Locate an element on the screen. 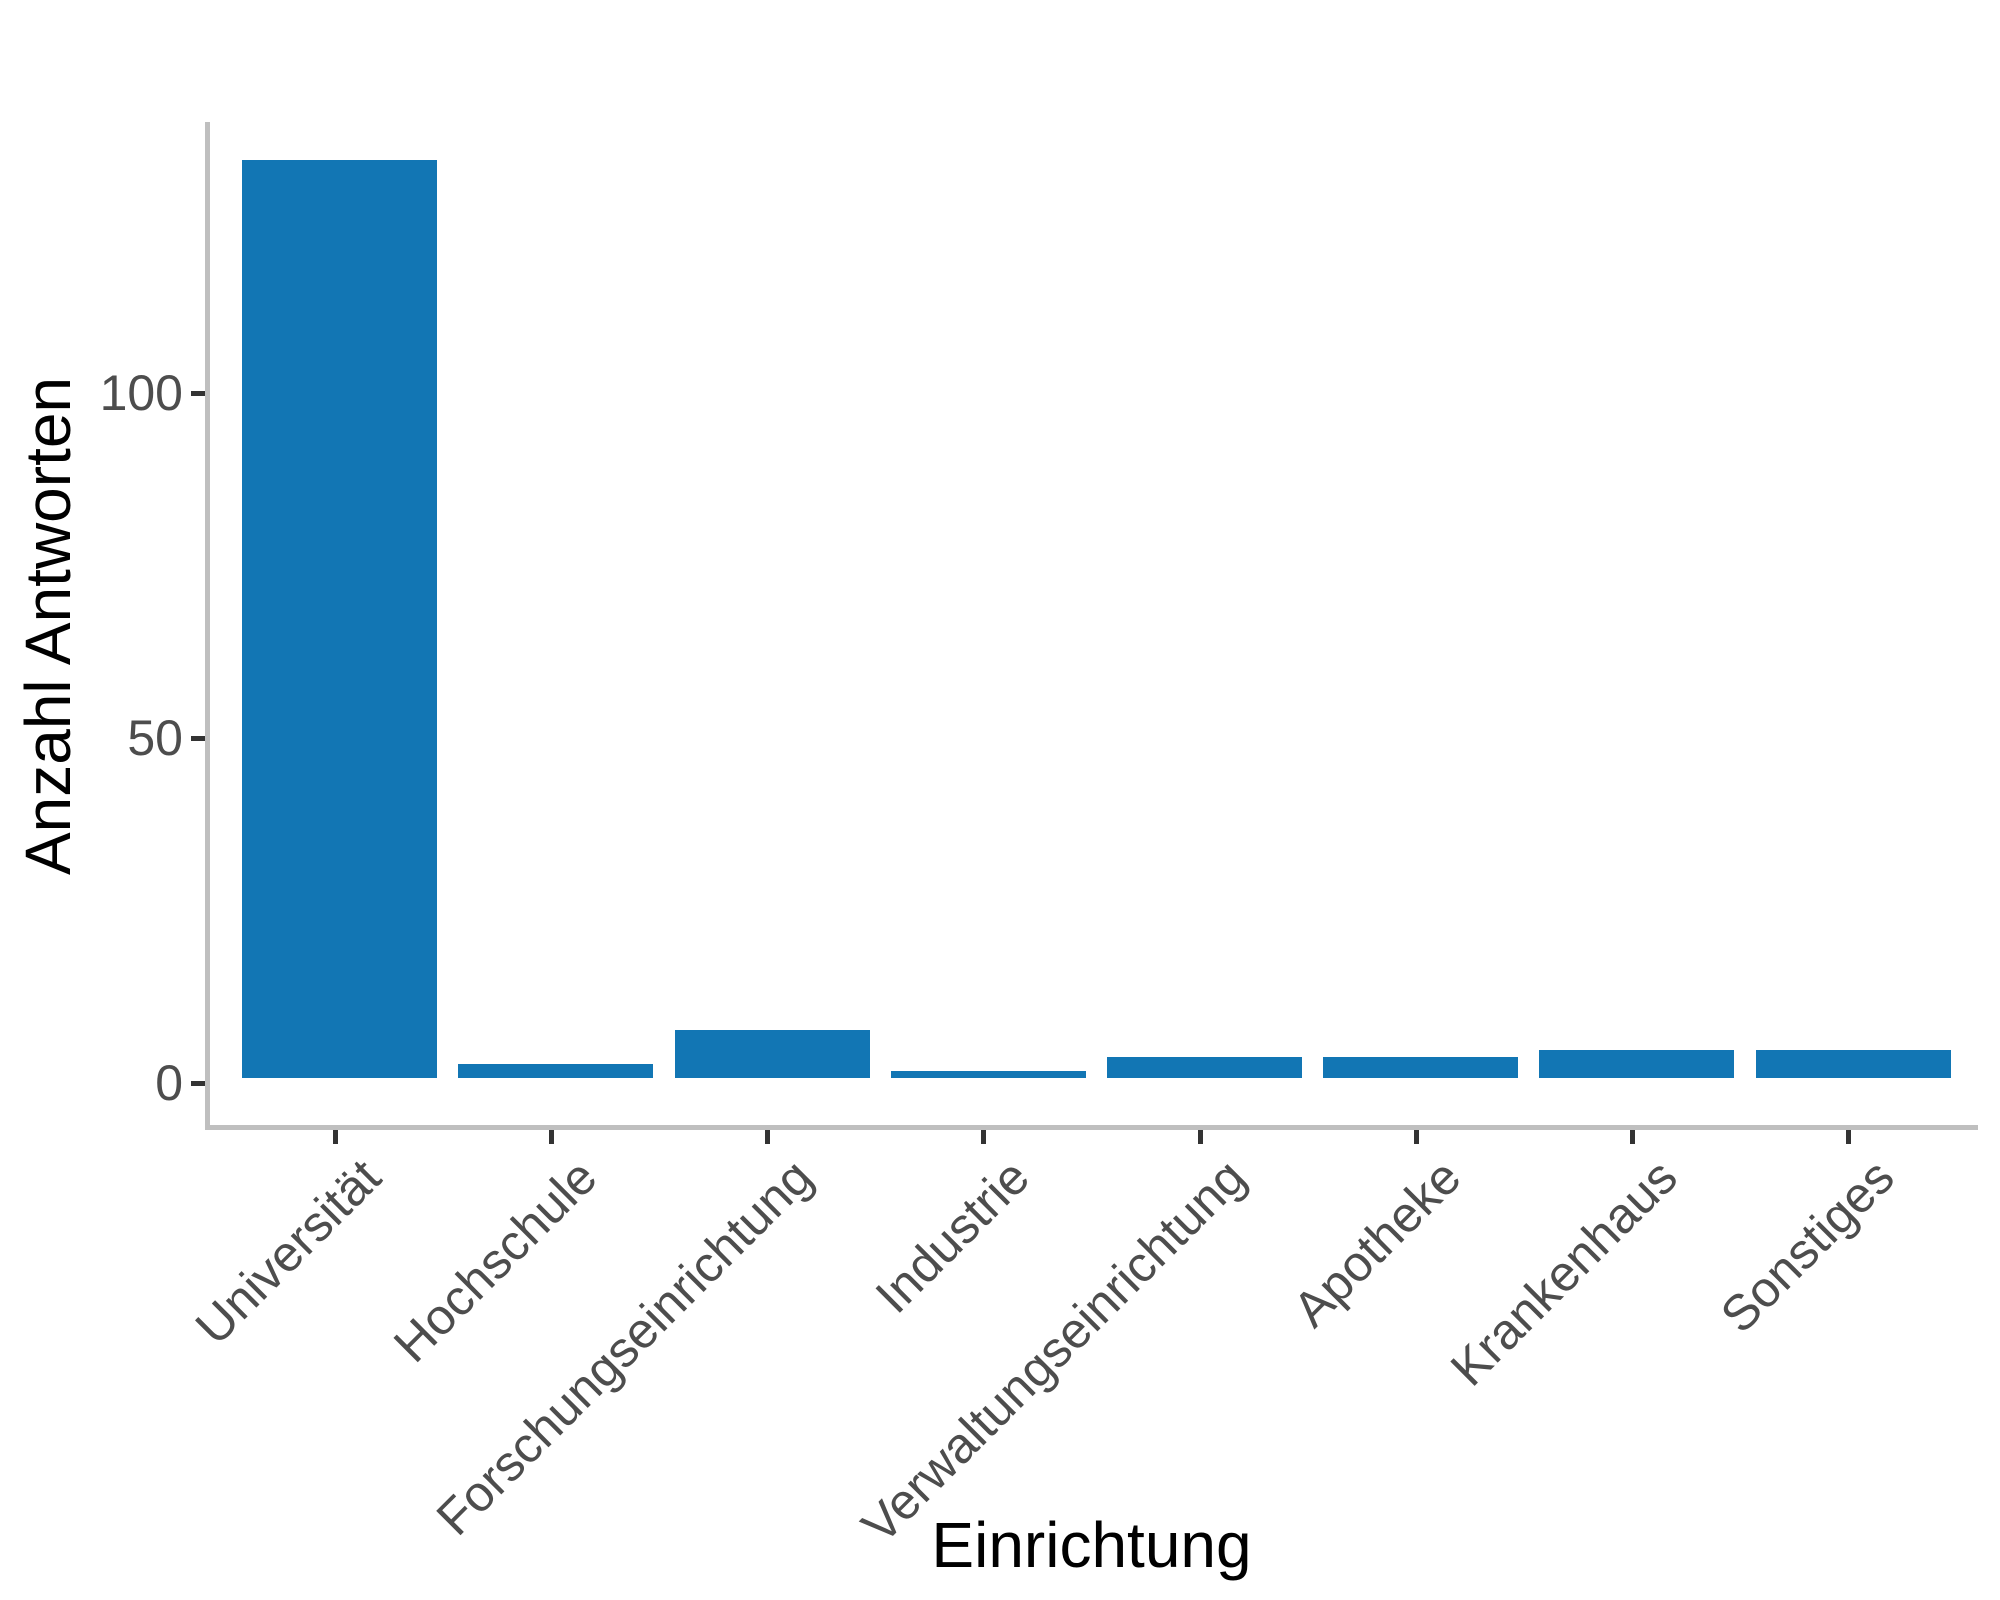  bar-verwaltungseinrichtung is located at coordinates (1204, 1067).